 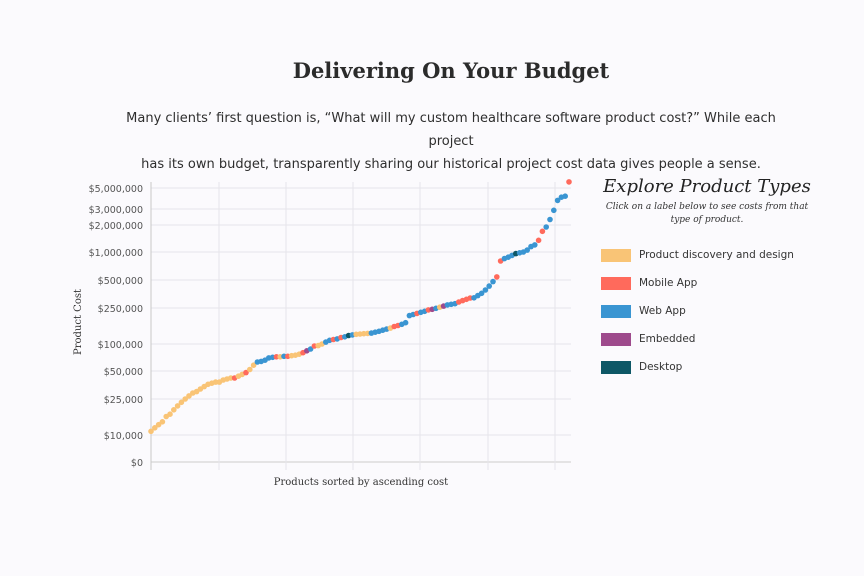 What do you see at coordinates (667, 339) in the screenshot?
I see `legend-label: Embedded` at bounding box center [667, 339].